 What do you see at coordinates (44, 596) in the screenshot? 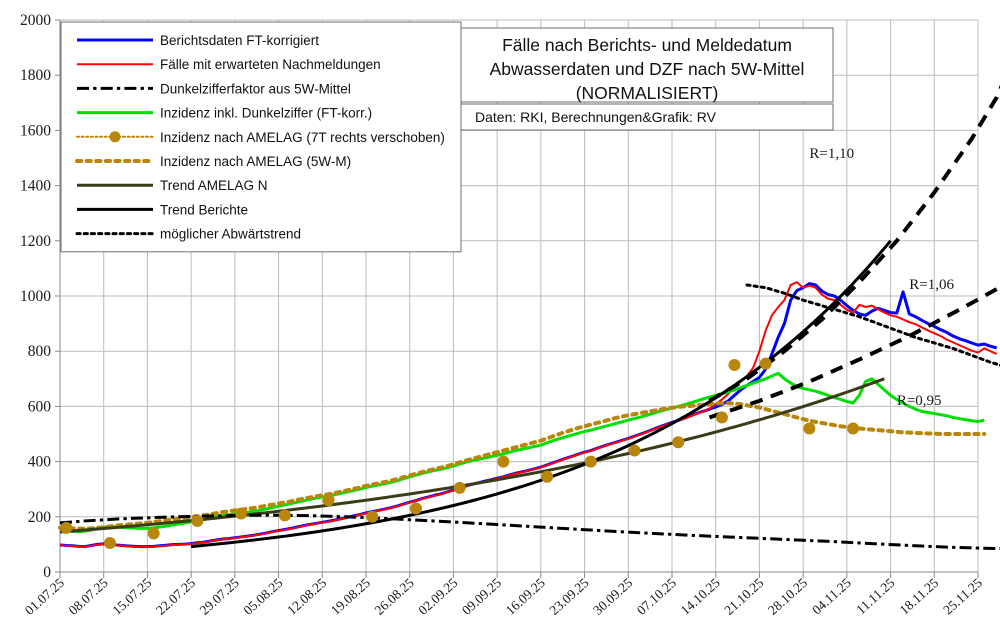
I see `x-axis-tick-label: 01.07.25` at bounding box center [44, 596].